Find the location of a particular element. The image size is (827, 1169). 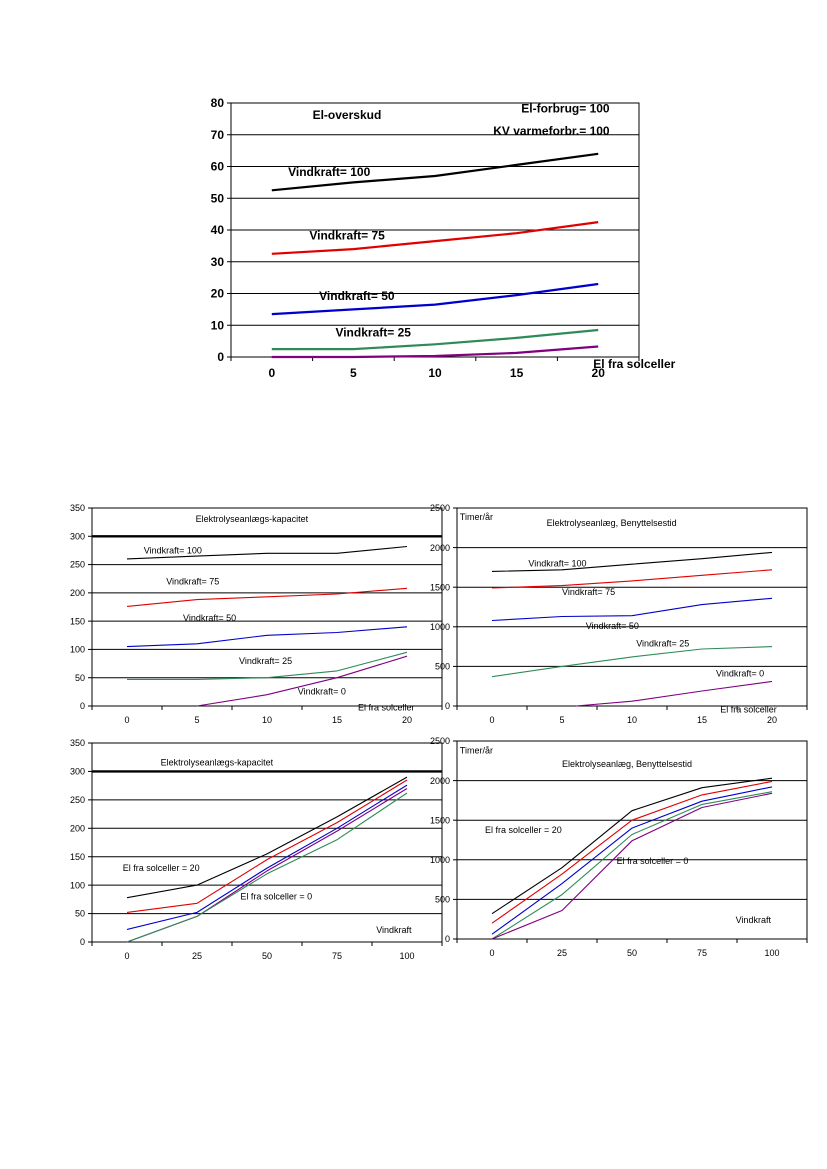

y-tick-label: 2000 is located at coordinates (440, 781).